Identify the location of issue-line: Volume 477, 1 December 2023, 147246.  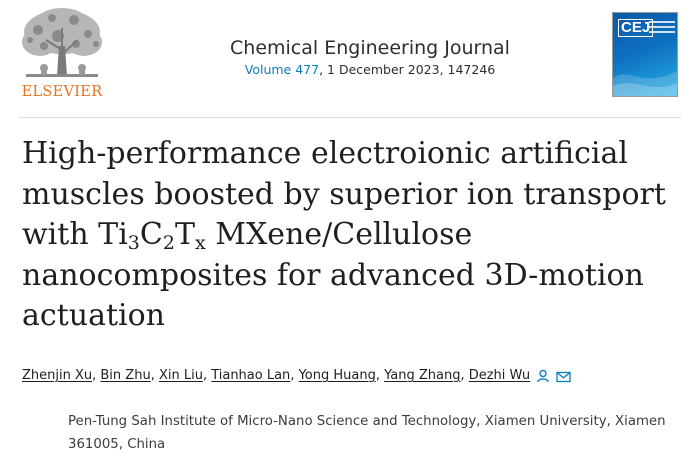
(370, 70).